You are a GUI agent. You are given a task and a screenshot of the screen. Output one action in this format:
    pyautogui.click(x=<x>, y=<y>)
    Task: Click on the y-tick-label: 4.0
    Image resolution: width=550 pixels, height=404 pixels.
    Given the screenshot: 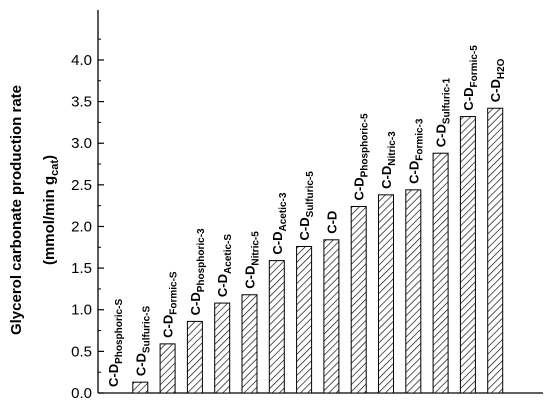 What is the action you would take?
    pyautogui.click(x=81, y=60)
    